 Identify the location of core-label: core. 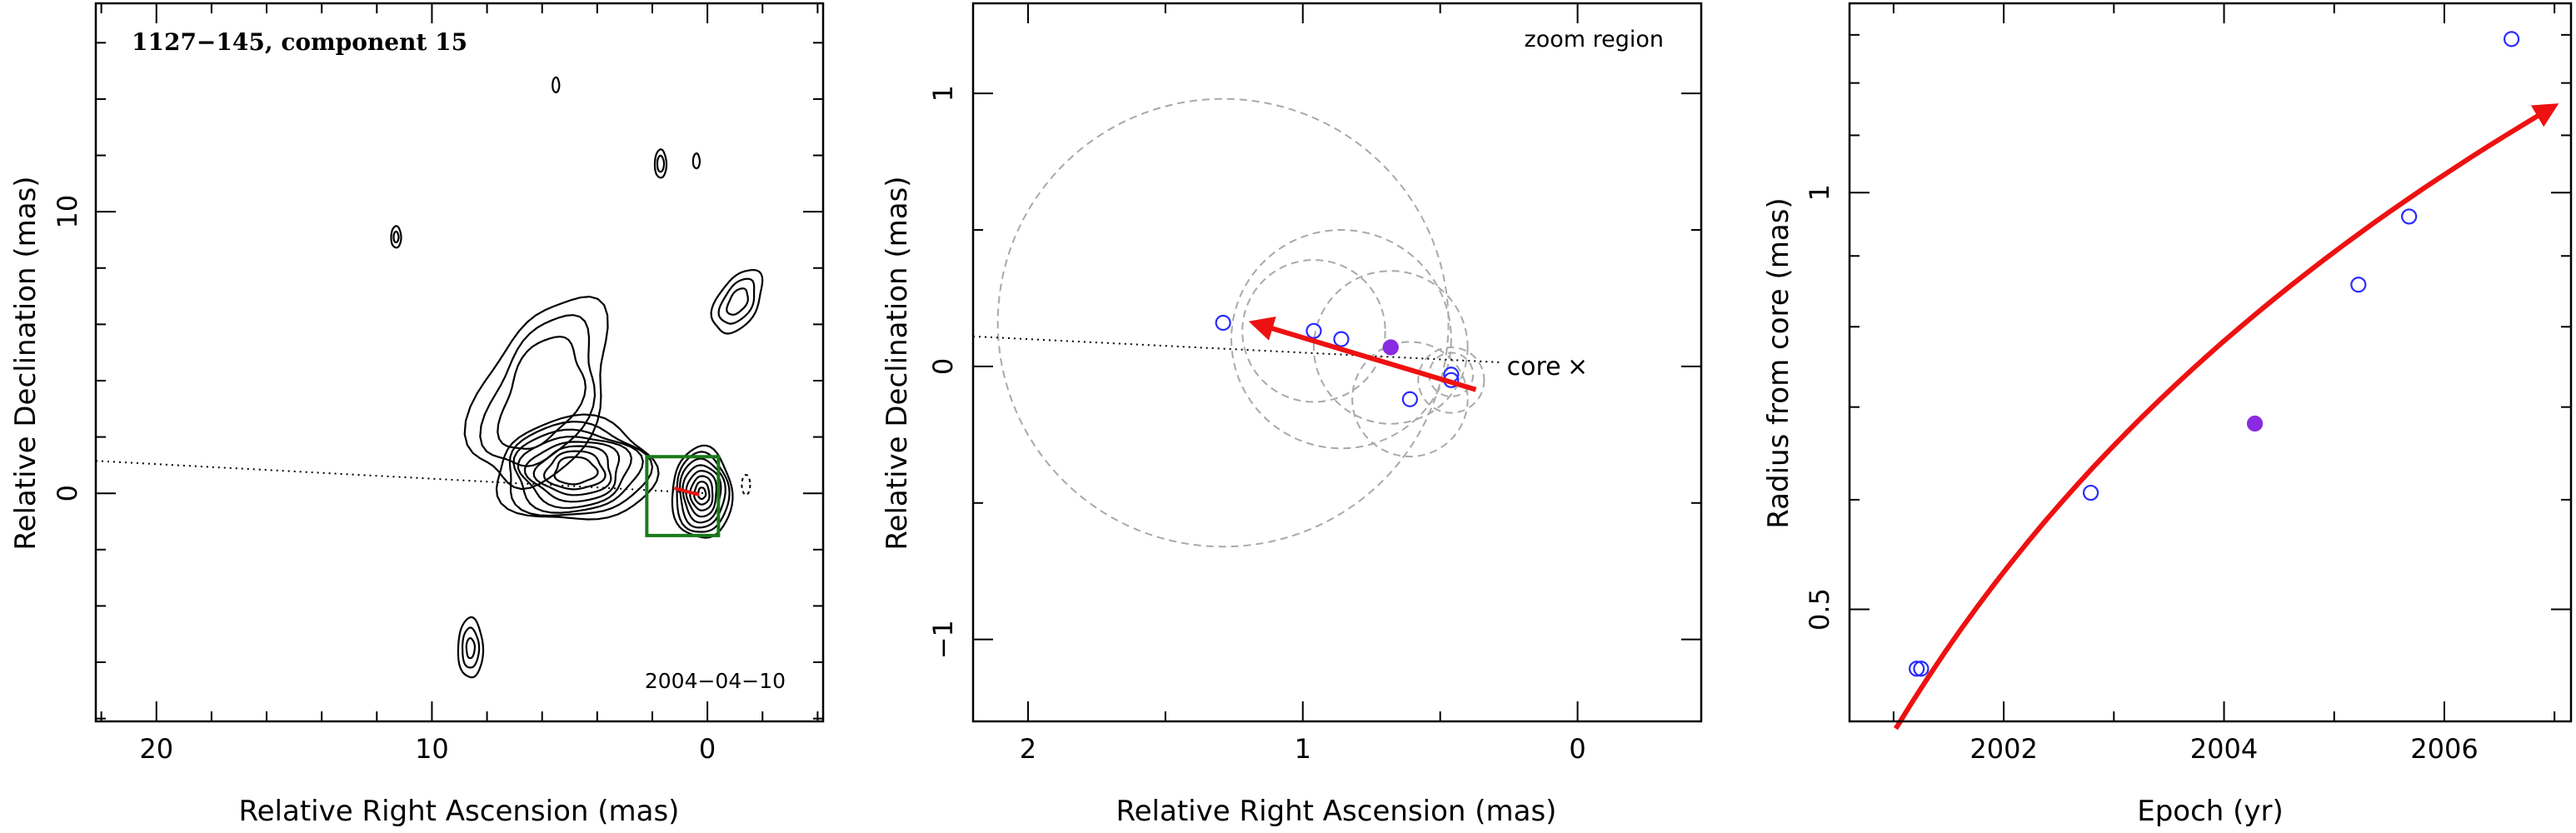
(1534, 367).